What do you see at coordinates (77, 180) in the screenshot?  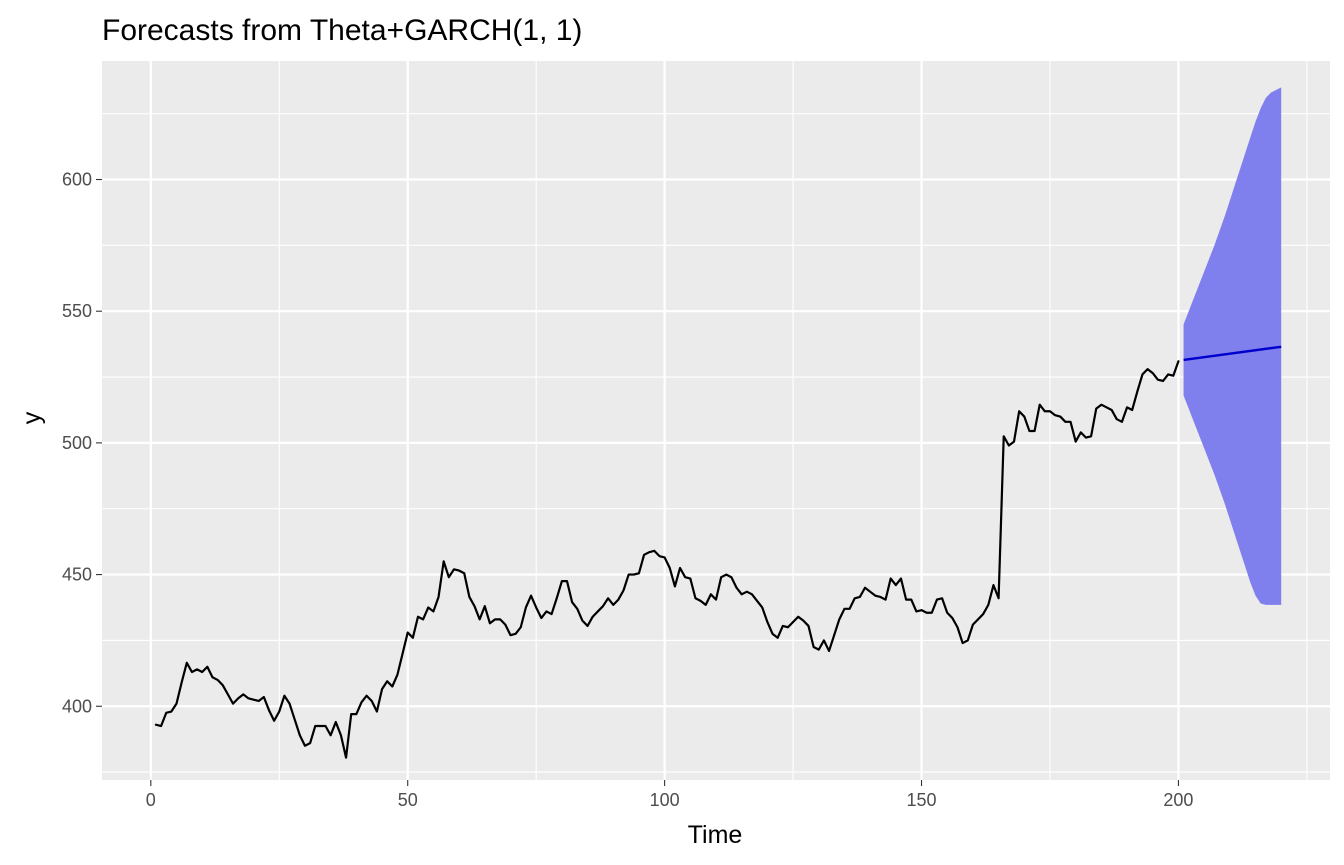 I see `y-tick-label: 600` at bounding box center [77, 180].